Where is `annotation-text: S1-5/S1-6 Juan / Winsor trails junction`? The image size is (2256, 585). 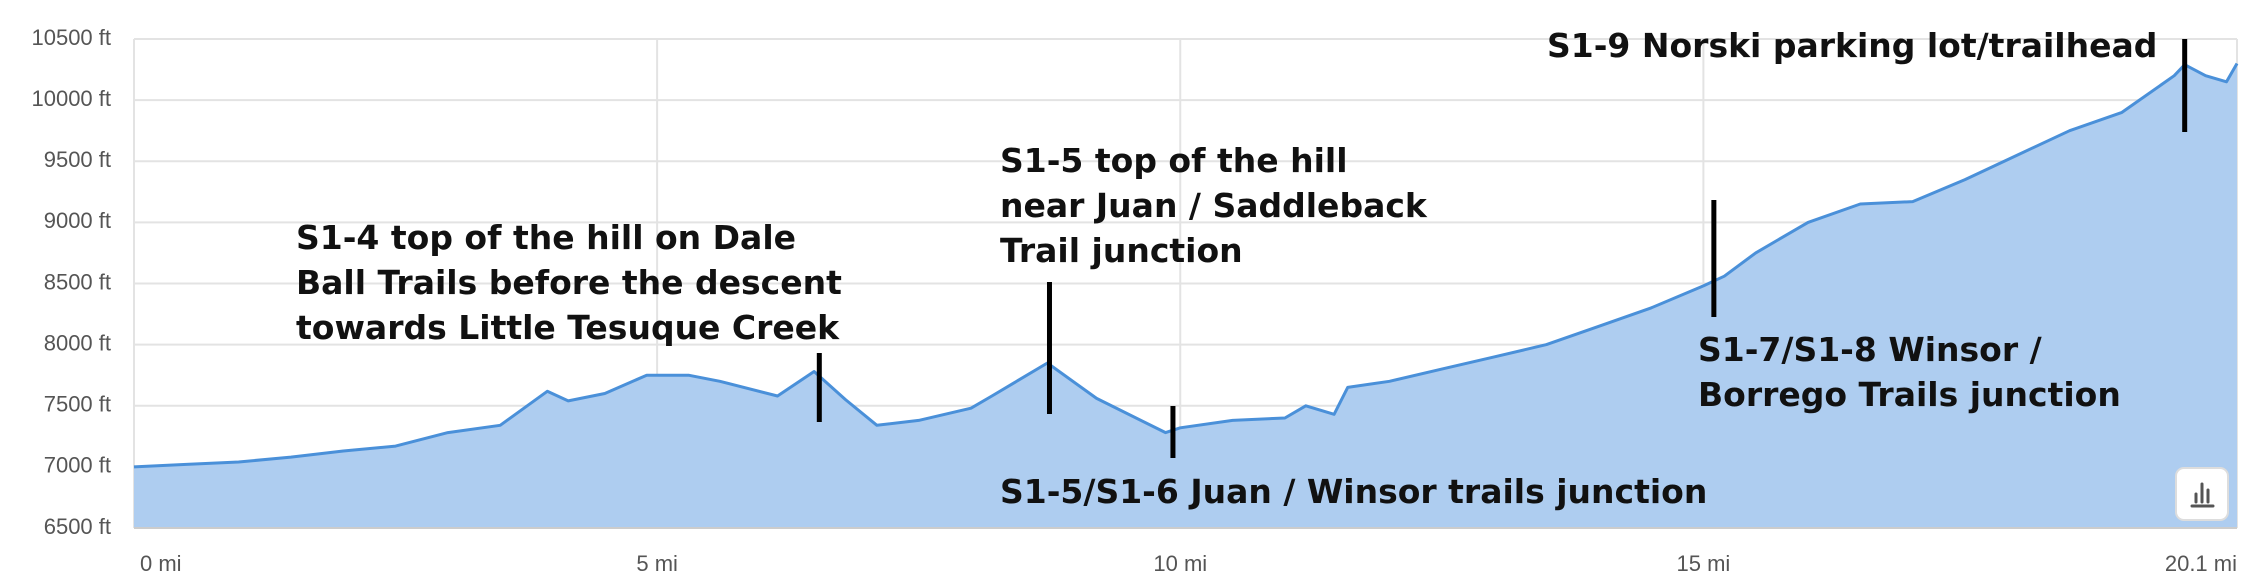 annotation-text: S1-5/S1-6 Juan / Winsor trails junction is located at coordinates (1353, 491).